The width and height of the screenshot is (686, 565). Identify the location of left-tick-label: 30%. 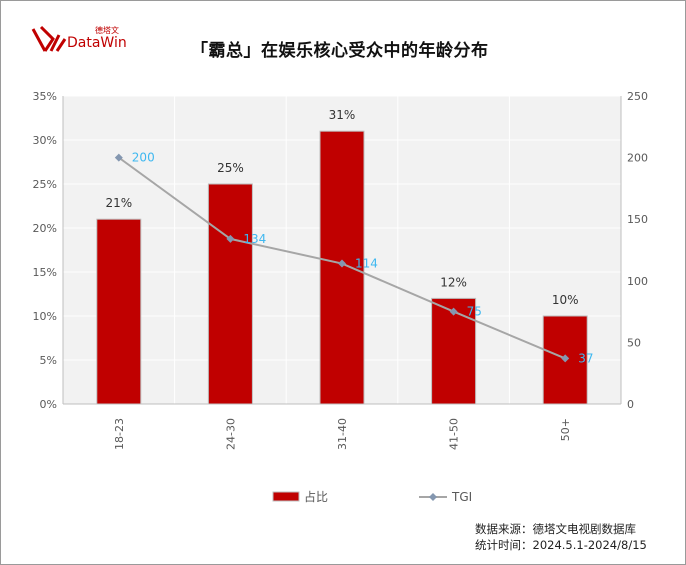
(45, 140).